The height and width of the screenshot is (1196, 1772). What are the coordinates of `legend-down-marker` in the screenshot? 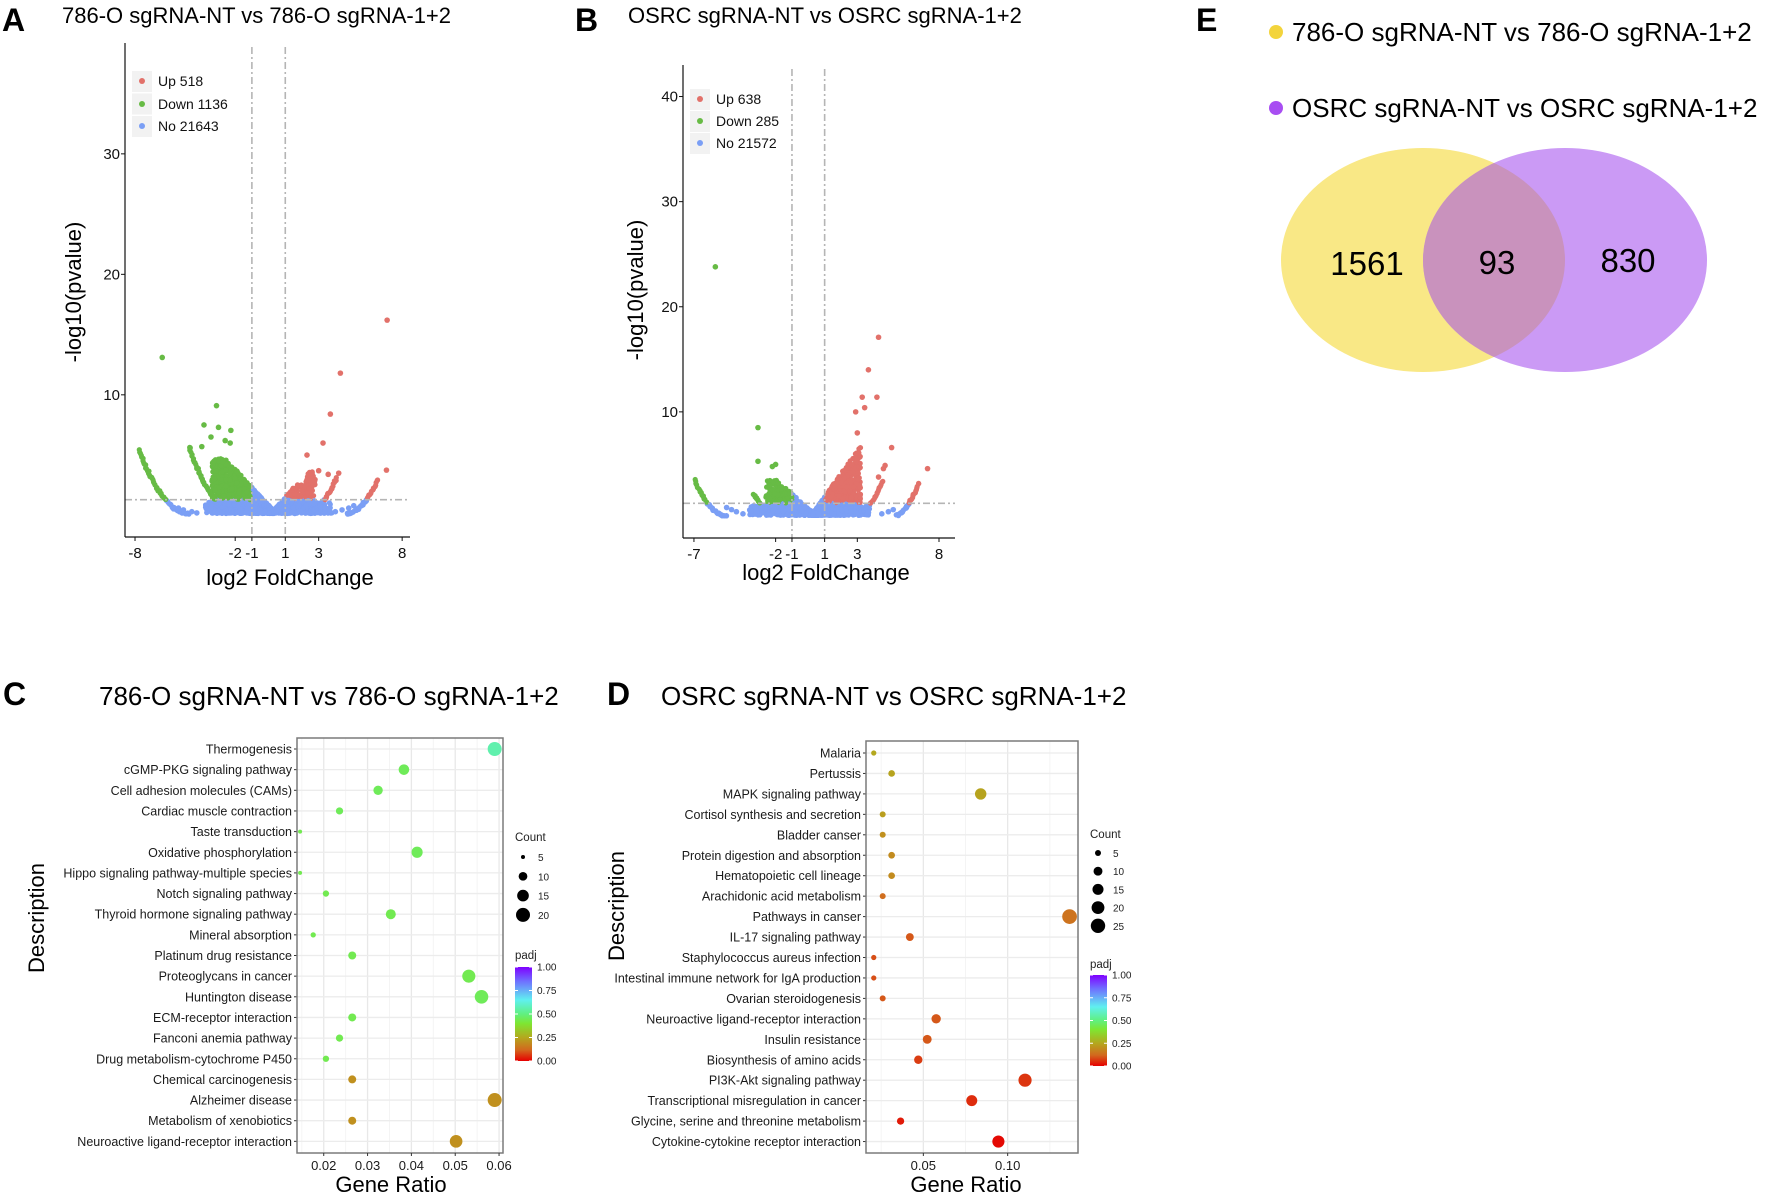 It's located at (142, 104).